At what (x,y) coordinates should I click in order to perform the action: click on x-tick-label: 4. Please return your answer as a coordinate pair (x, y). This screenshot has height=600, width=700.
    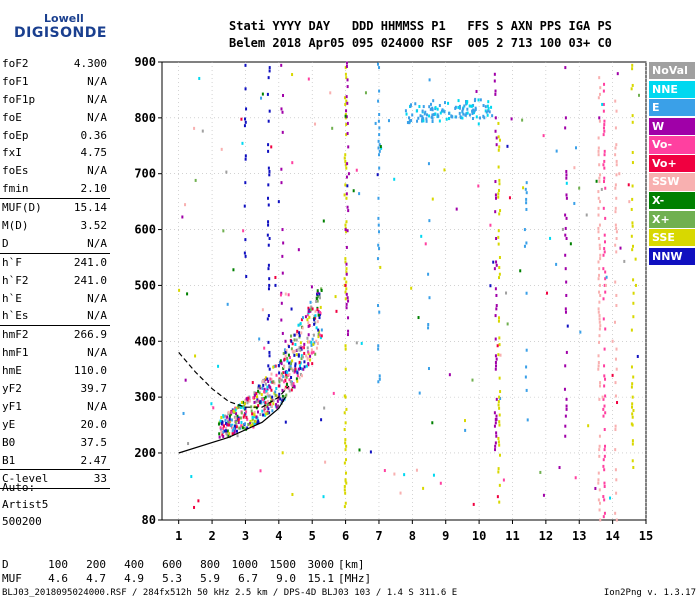
    Looking at the image, I should click on (278, 536).